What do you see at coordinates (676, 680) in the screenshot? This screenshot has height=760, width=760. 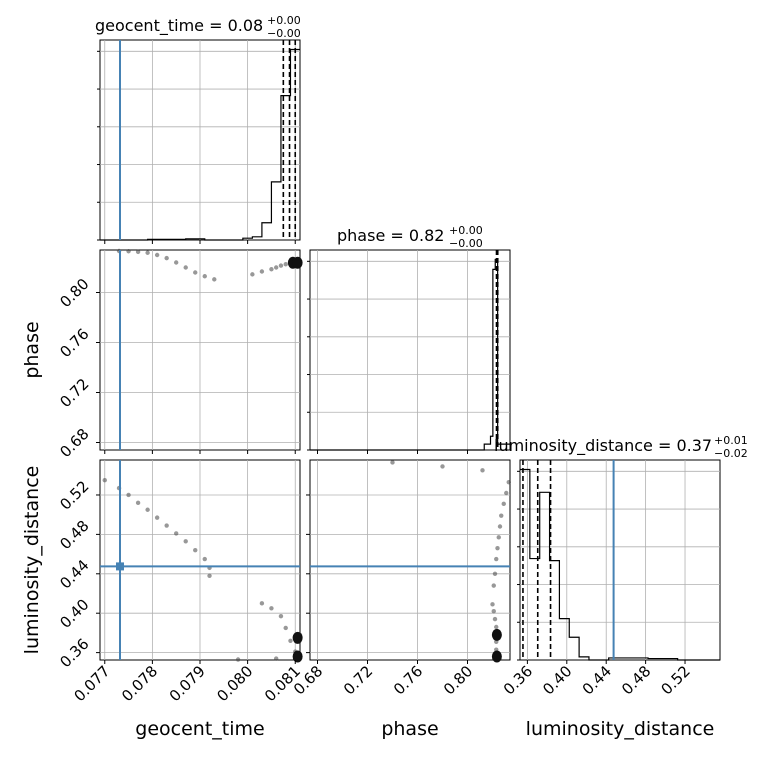 I see `x-tick-label-luminosity-distance: 0.52` at bounding box center [676, 680].